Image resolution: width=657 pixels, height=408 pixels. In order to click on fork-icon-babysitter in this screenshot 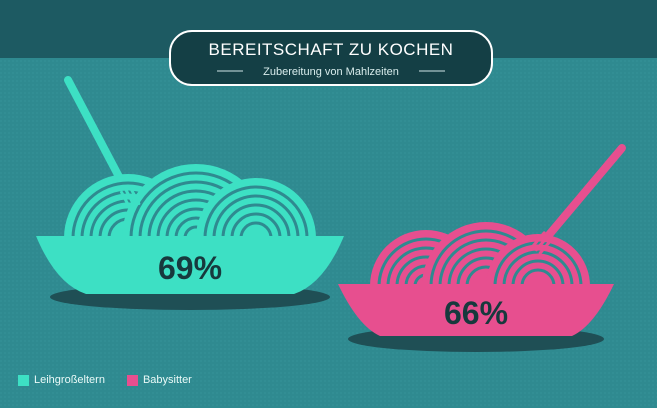, I will do `click(585, 192)`.